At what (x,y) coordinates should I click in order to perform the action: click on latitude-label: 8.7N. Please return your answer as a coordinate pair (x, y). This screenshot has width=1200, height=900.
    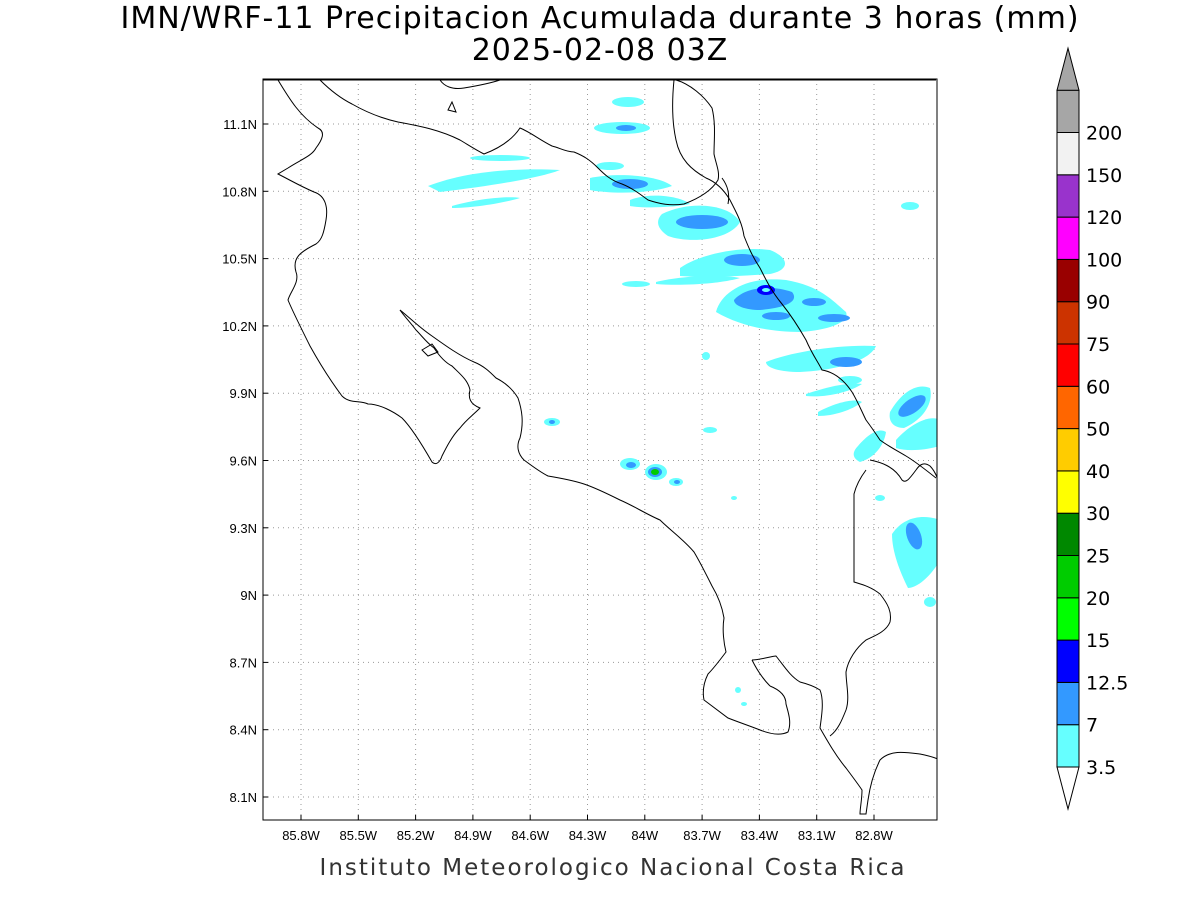
    Looking at the image, I should click on (243, 662).